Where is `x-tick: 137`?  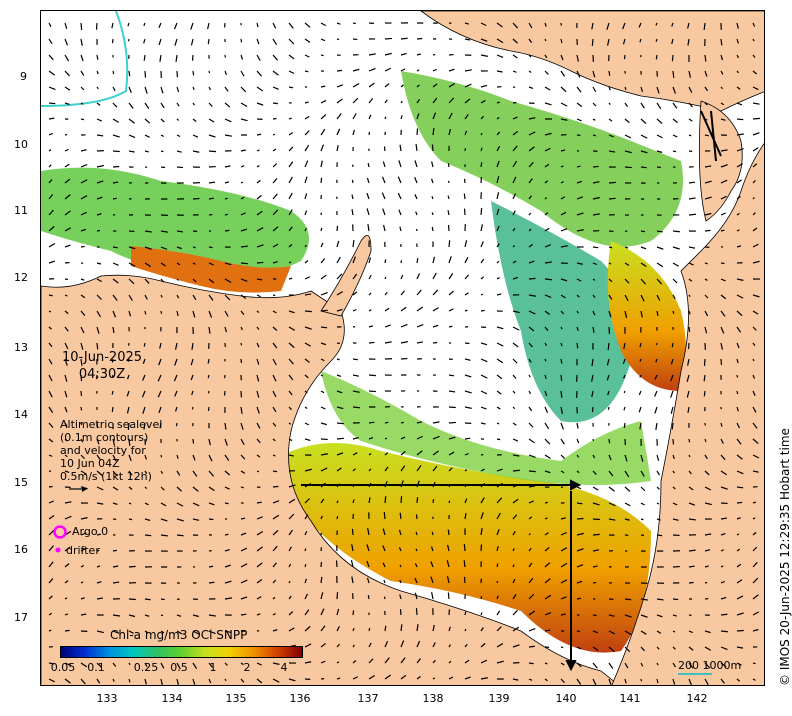
x-tick: 137 is located at coordinates (368, 698).